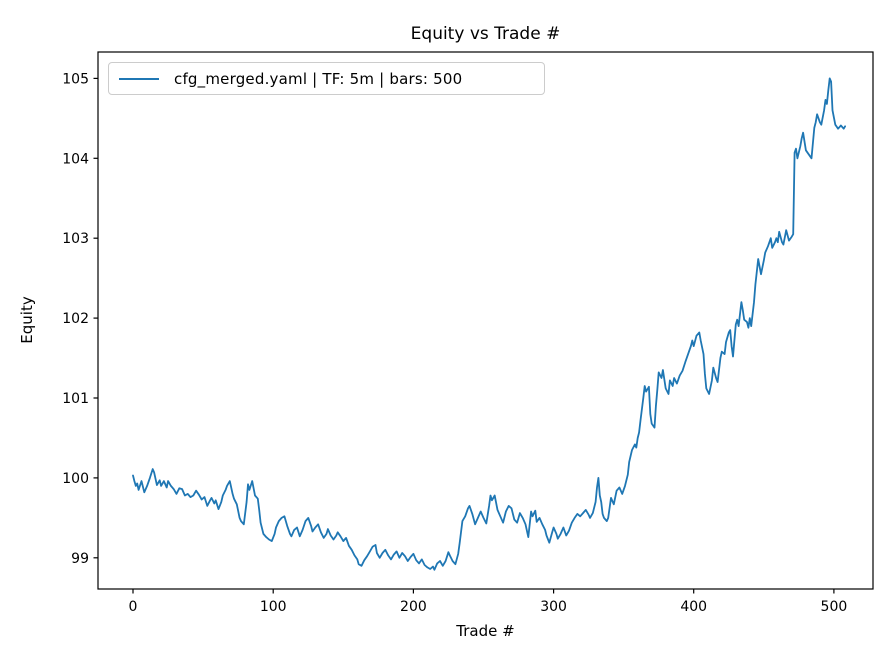 The height and width of the screenshot is (672, 896). Describe the element at coordinates (75, 79) in the screenshot. I see `y-tick-label: 105` at that location.